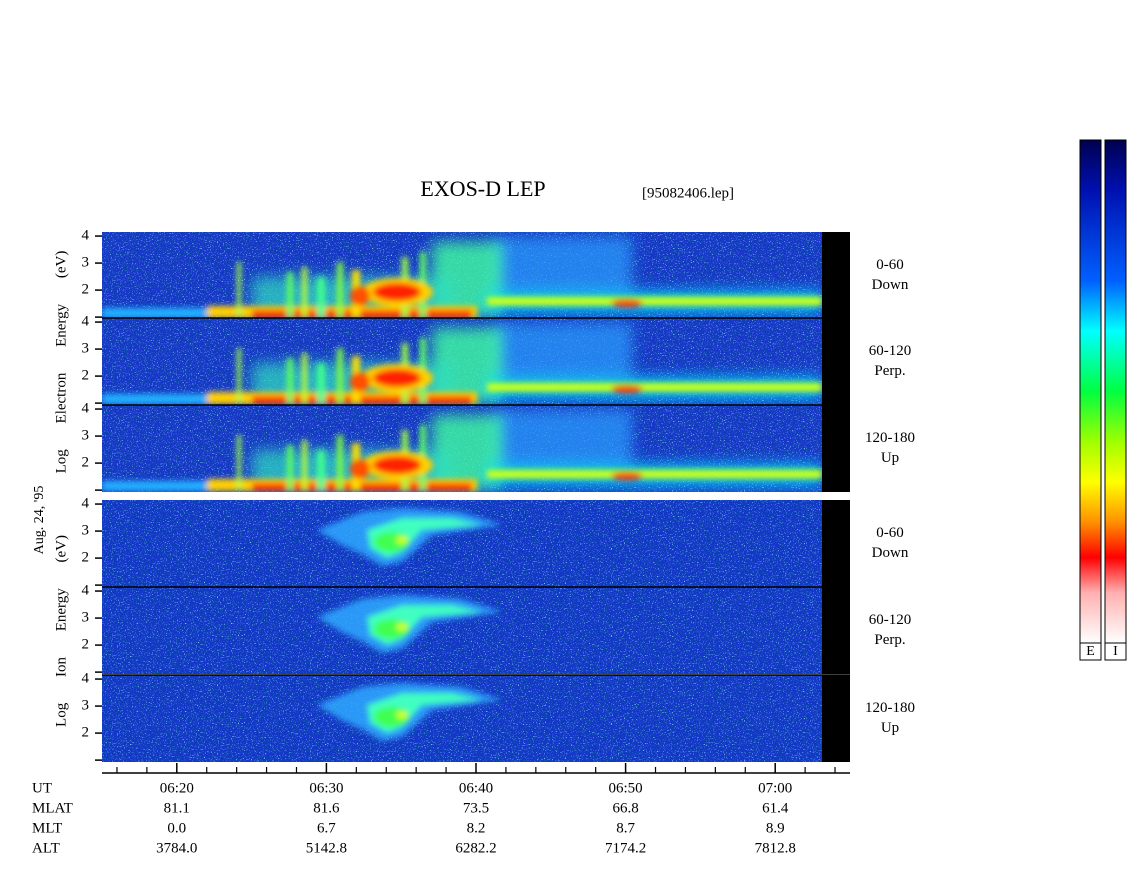 The width and height of the screenshot is (1130, 875). Describe the element at coordinates (625, 808) in the screenshot. I see `ephemeris-value: 66.8` at that location.